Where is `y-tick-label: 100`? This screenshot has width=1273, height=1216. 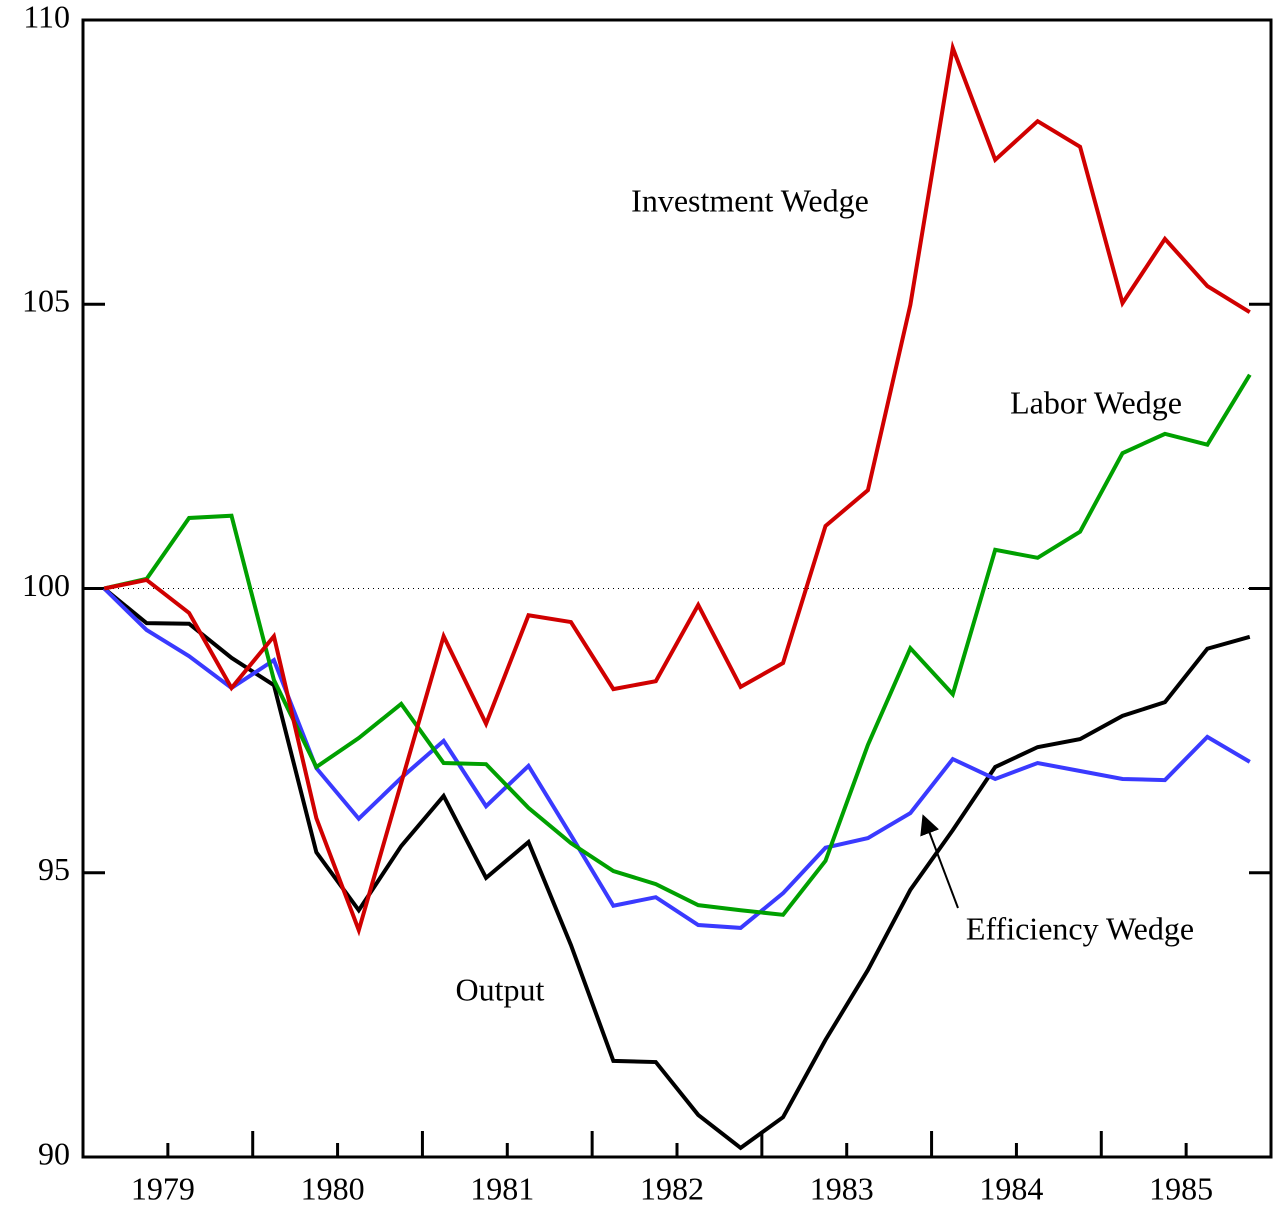 y-tick-label: 100 is located at coordinates (46, 585).